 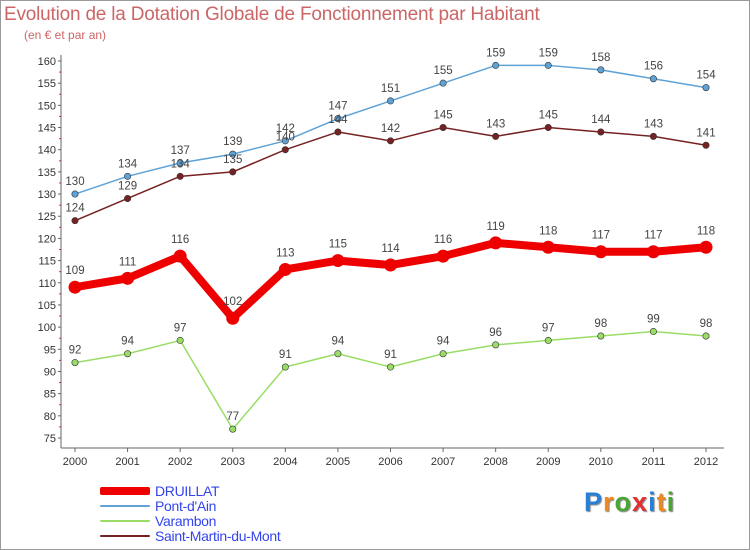 I want to click on legend-label: Varambon, so click(x=186, y=521).